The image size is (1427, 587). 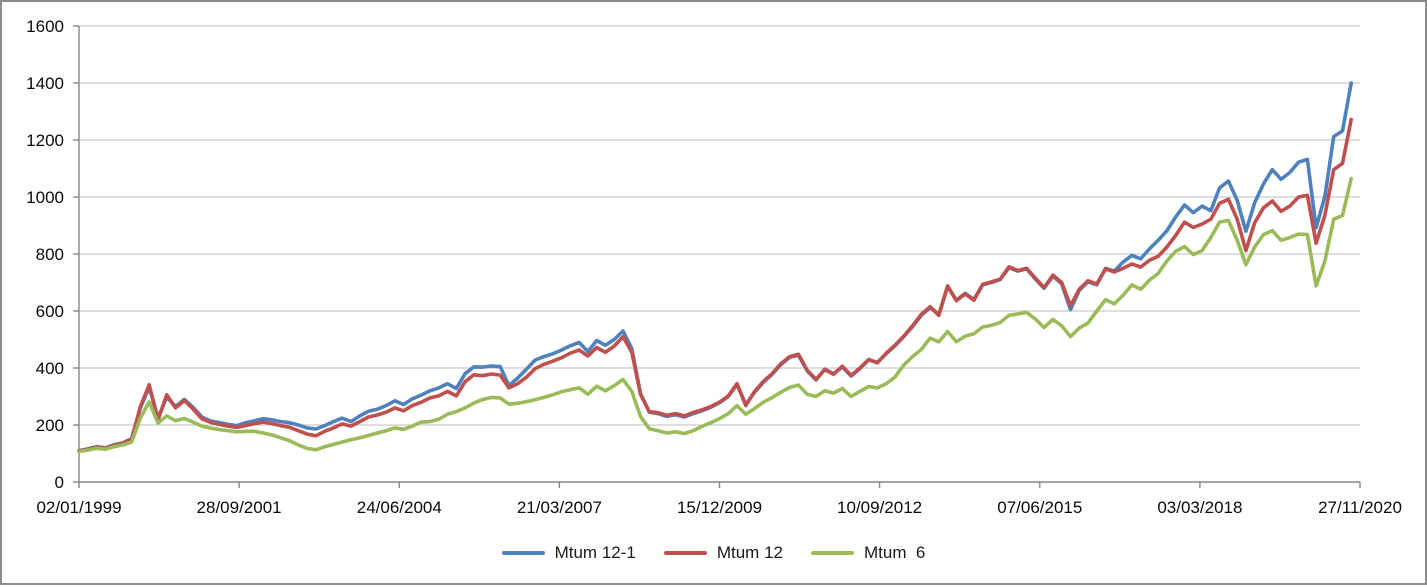 What do you see at coordinates (595, 552) in the screenshot?
I see `legend-label: Mtum 12-1` at bounding box center [595, 552].